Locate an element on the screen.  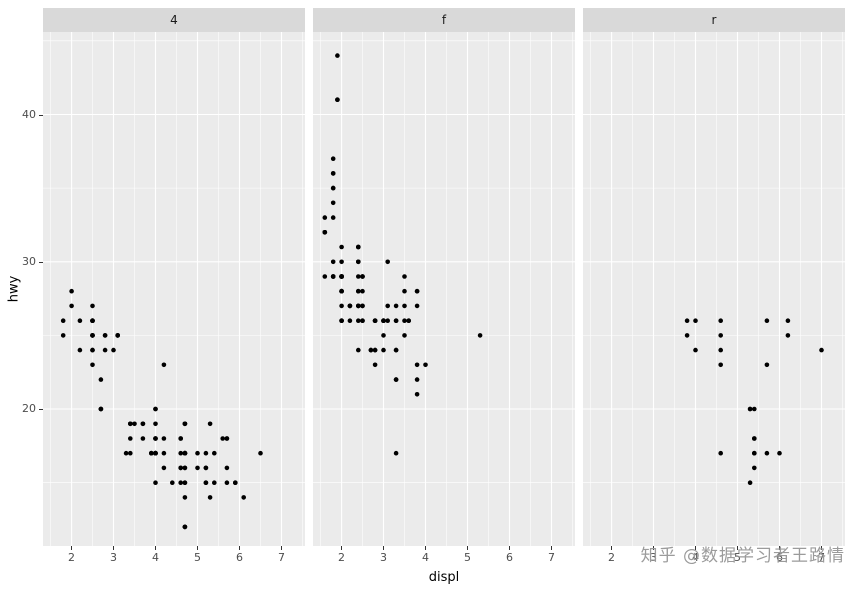
y-tick-label: 40 is located at coordinates (29, 114).